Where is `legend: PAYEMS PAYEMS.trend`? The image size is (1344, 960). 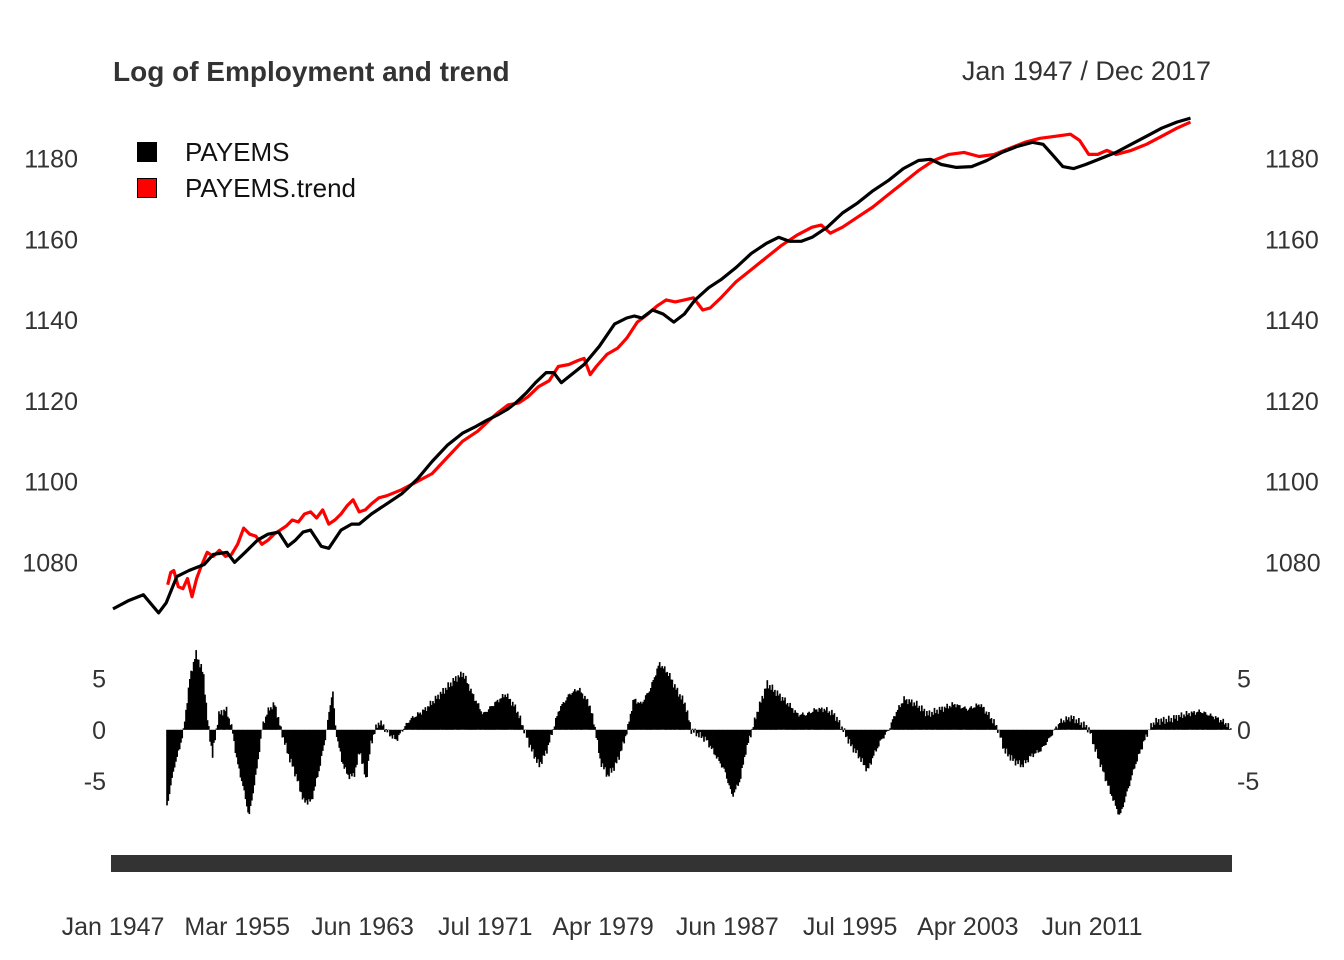 legend: PAYEMS PAYEMS.trend is located at coordinates (246, 170).